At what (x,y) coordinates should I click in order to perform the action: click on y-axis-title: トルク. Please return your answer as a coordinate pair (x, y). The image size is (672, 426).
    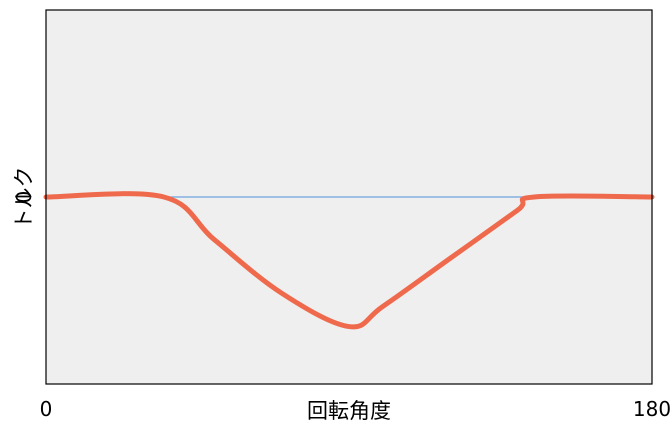
    Looking at the image, I should click on (24, 198).